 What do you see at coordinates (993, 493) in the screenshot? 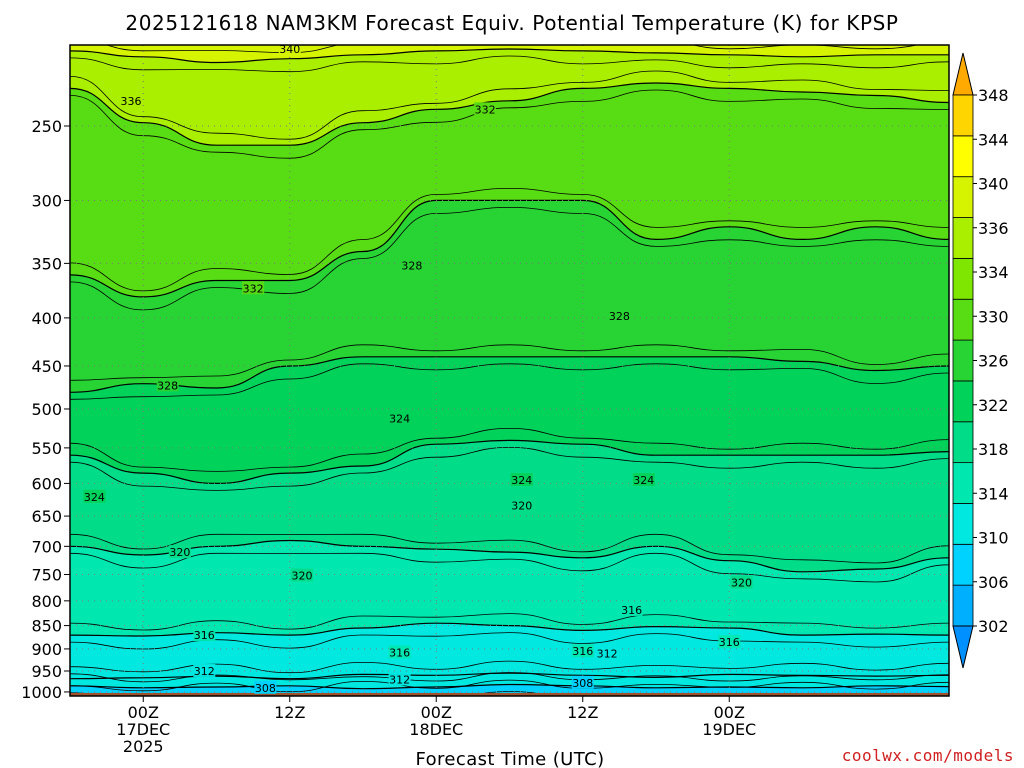
I see `colorbar-label: 314` at bounding box center [993, 493].